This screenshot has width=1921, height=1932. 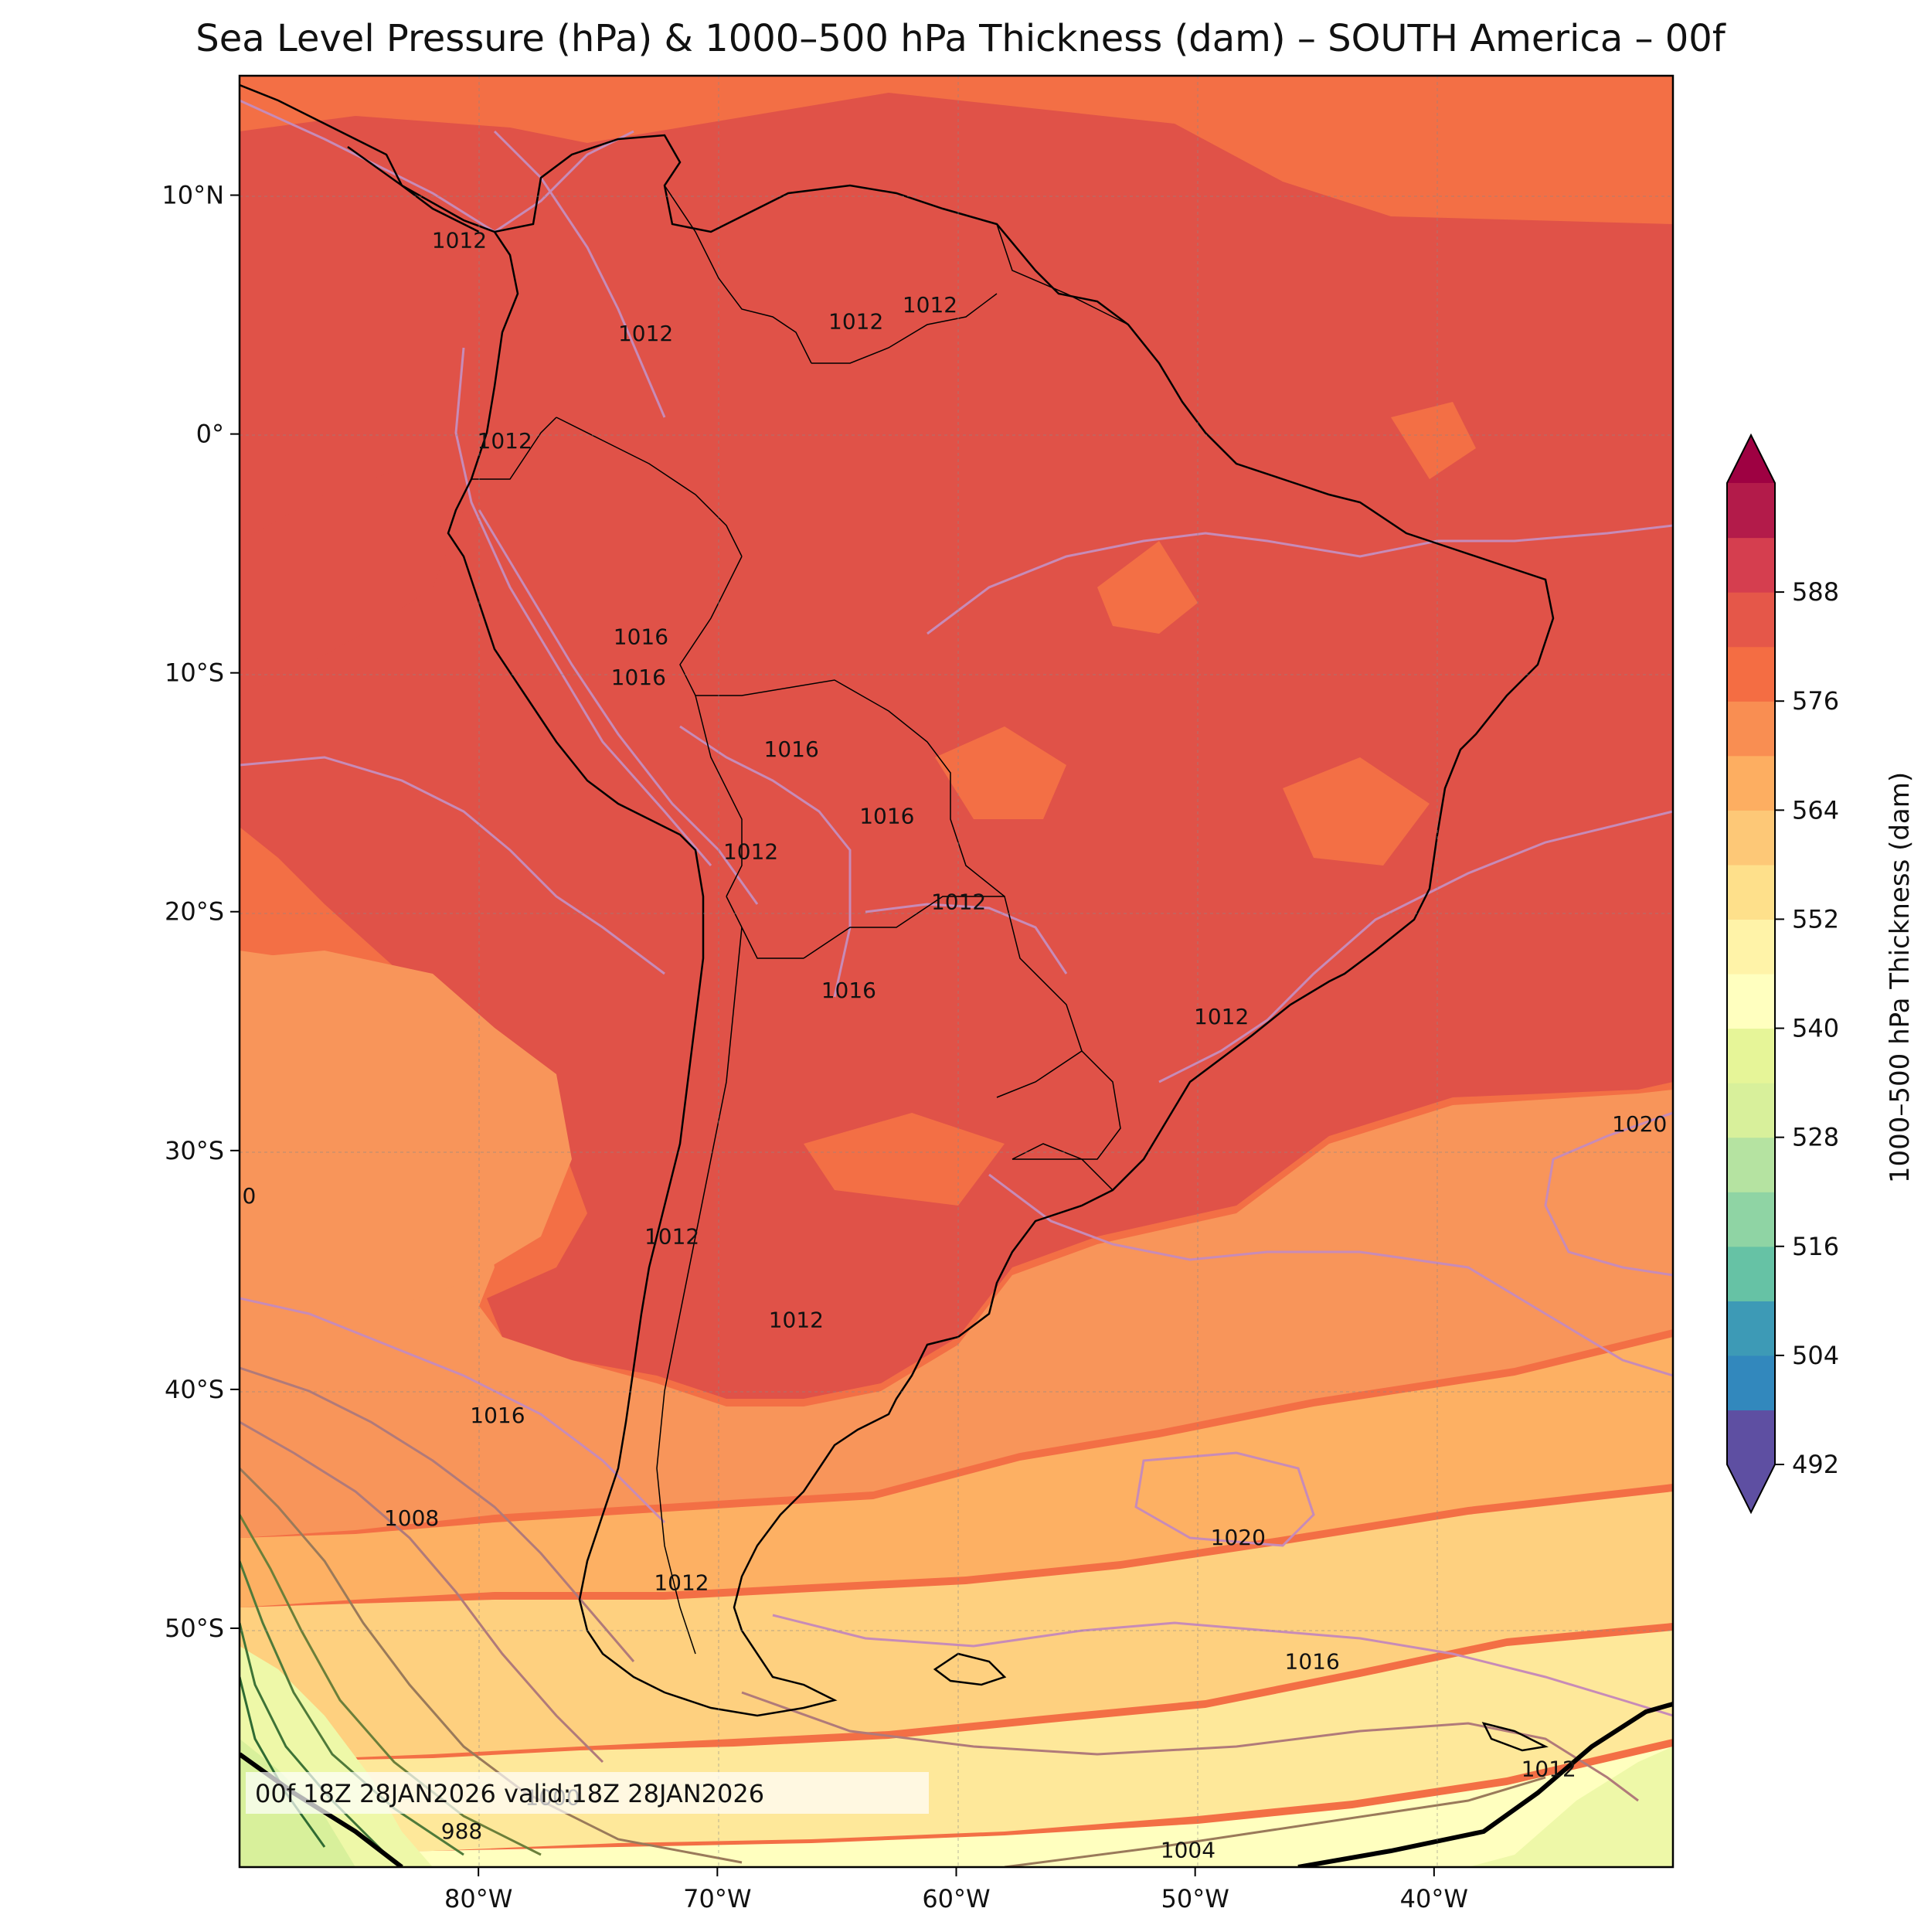 What do you see at coordinates (478, 1899) in the screenshot?
I see `lon-tick-label: 80°W` at bounding box center [478, 1899].